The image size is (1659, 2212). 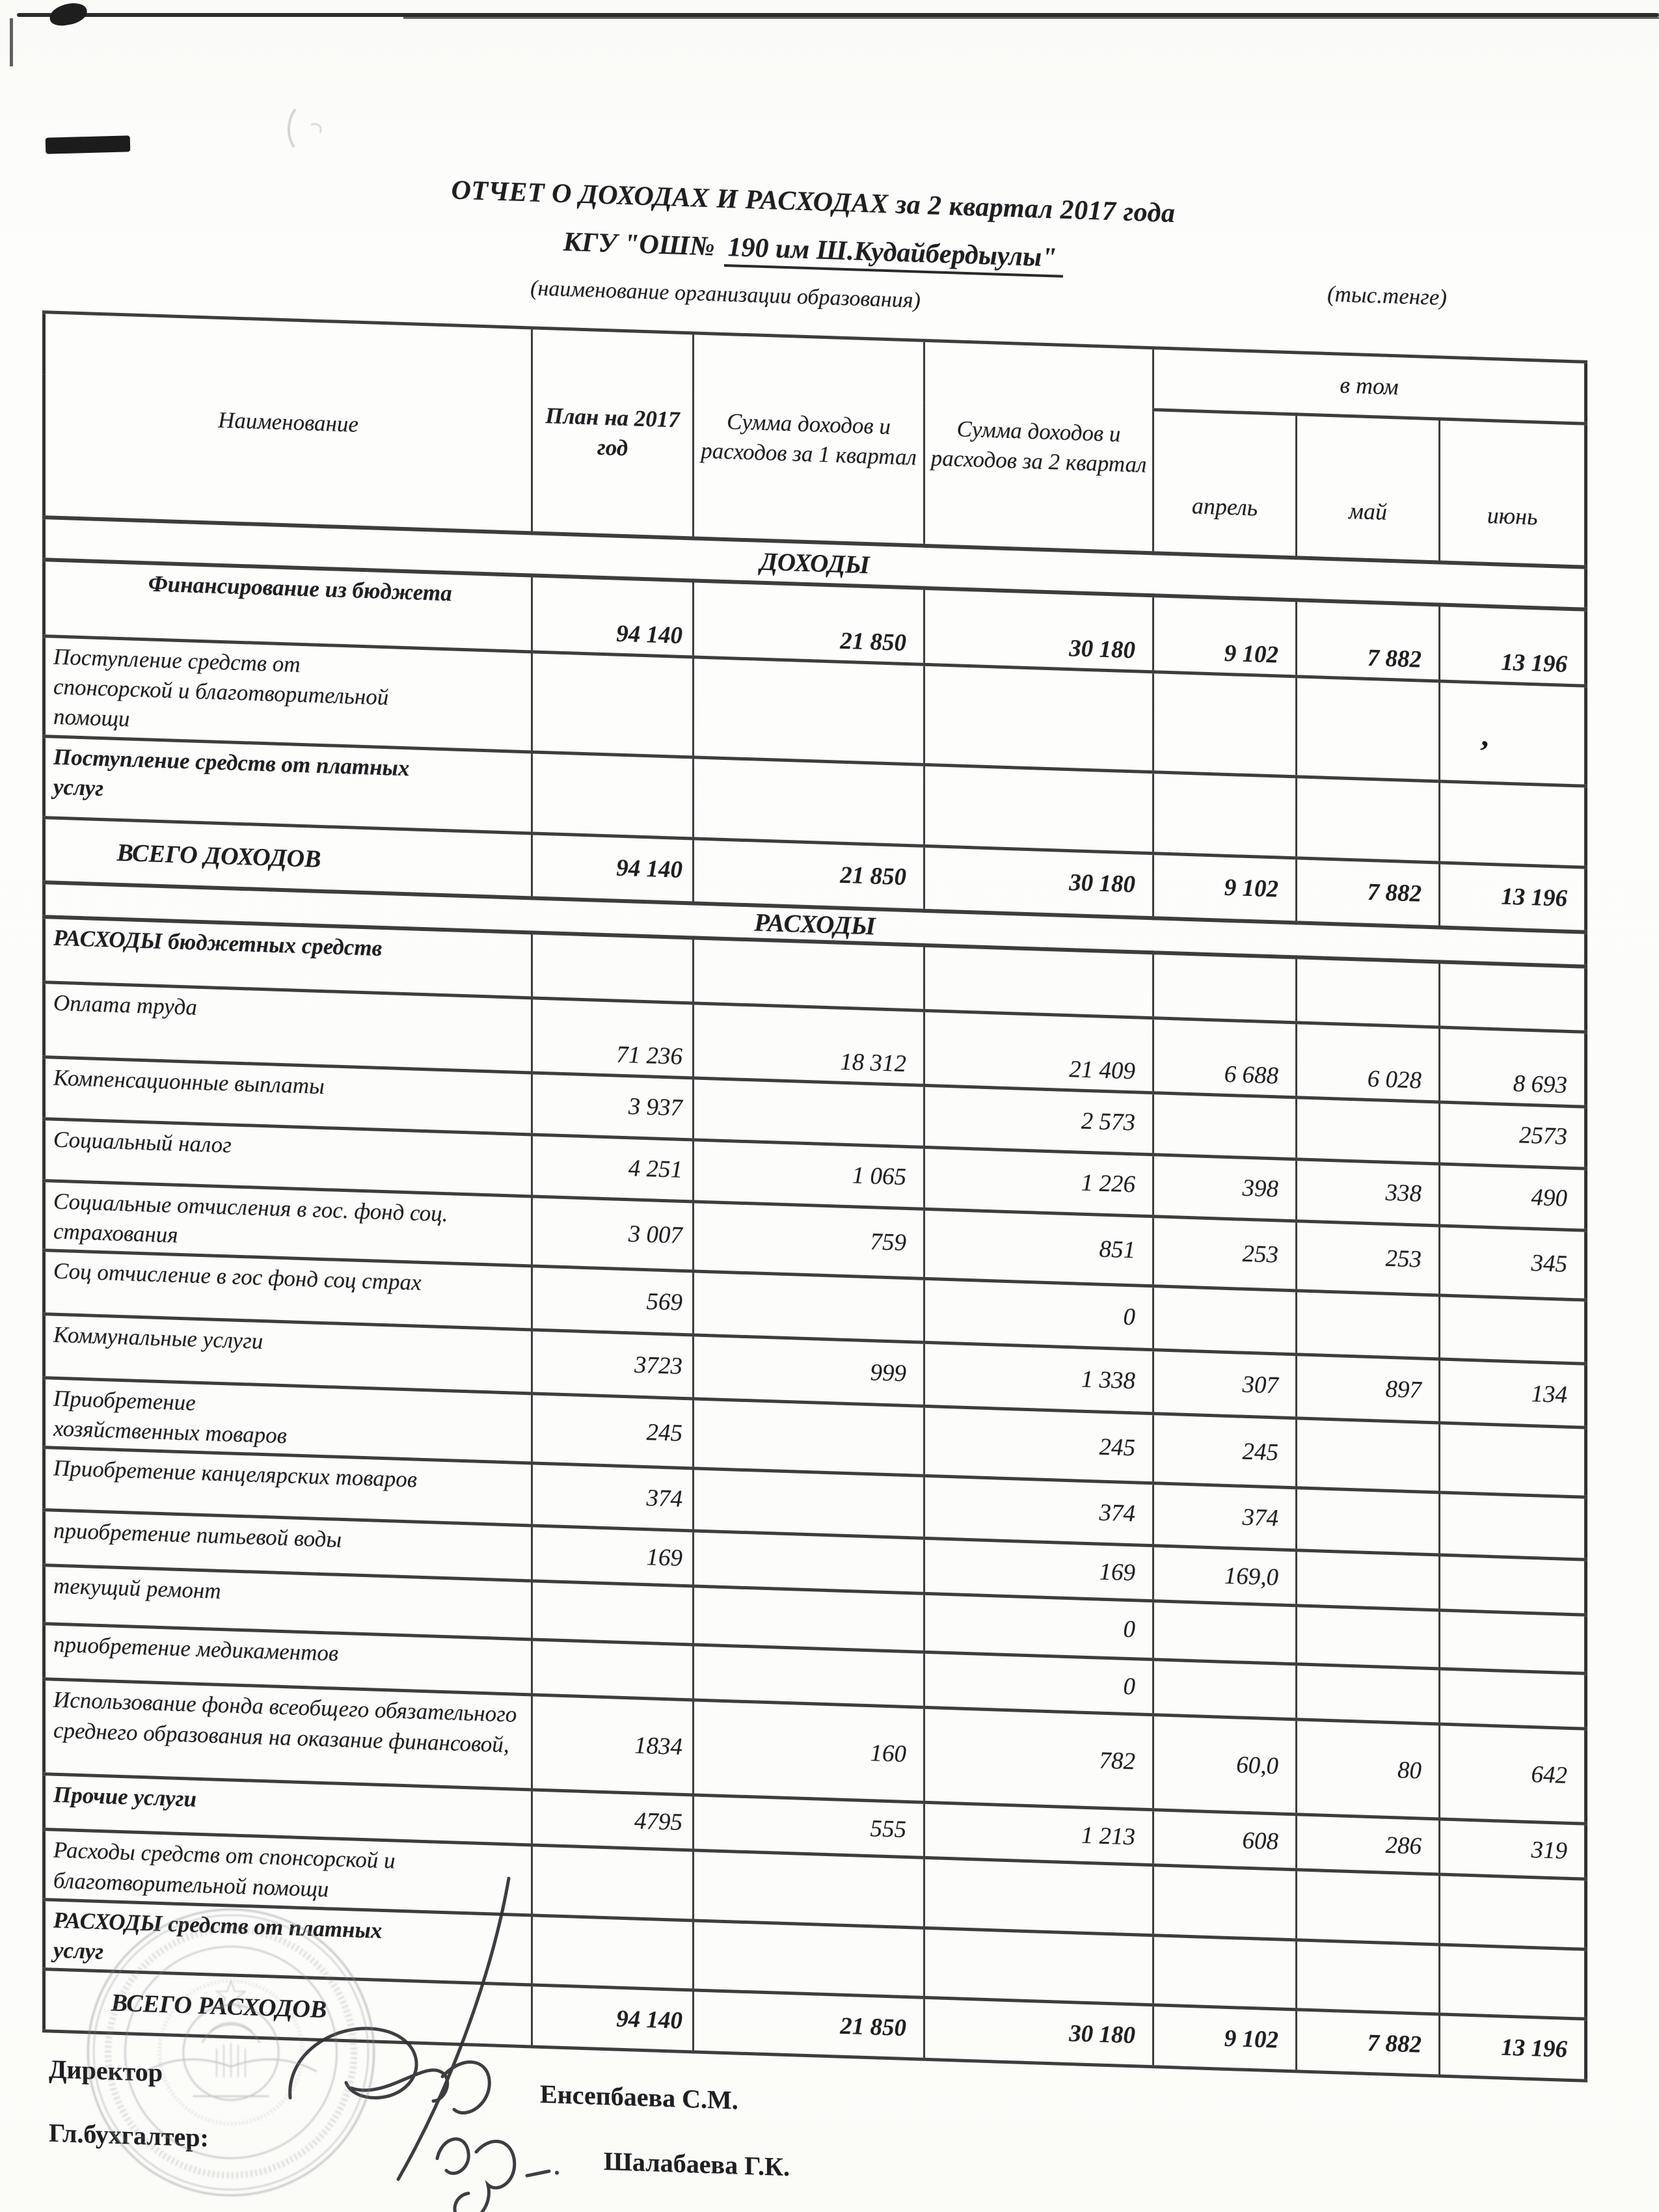 What do you see at coordinates (1225, 1576) in the screenshot?
I see `cell-value: 169,0` at bounding box center [1225, 1576].